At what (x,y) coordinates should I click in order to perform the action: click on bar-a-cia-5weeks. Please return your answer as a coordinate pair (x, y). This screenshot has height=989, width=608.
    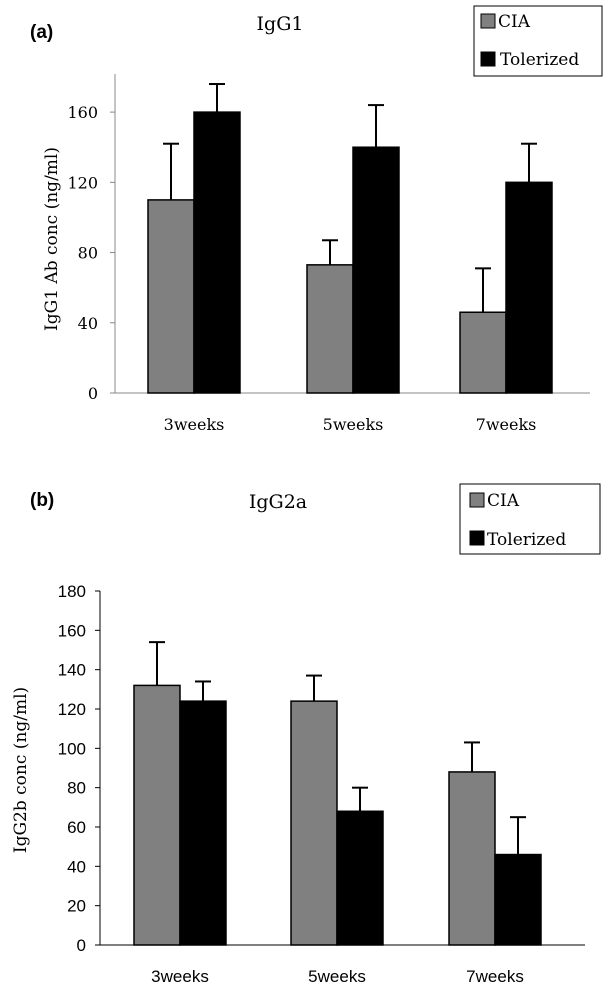
    Looking at the image, I should click on (330, 329).